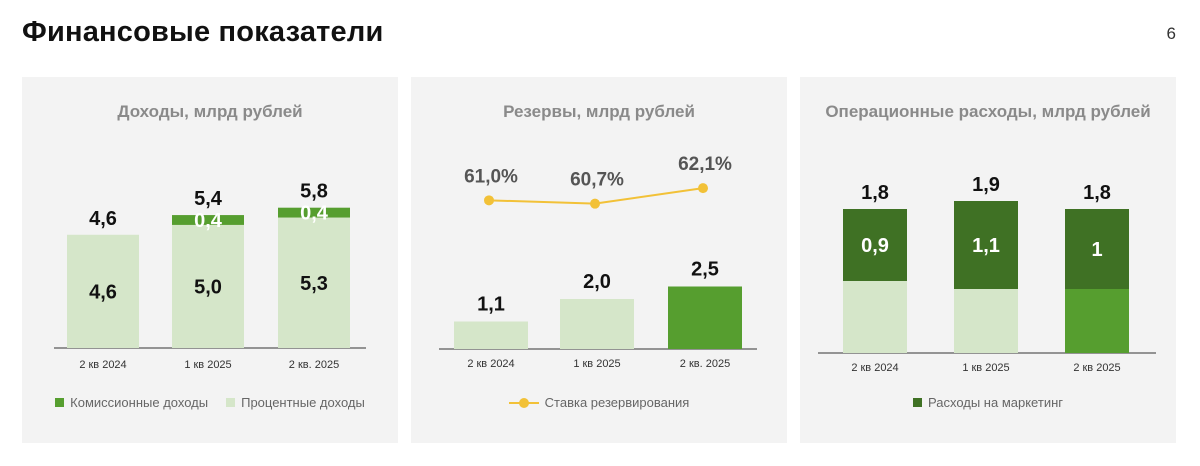 The width and height of the screenshot is (1200, 466). Describe the element at coordinates (1171, 33) in the screenshot. I see `page-number: 6` at that location.